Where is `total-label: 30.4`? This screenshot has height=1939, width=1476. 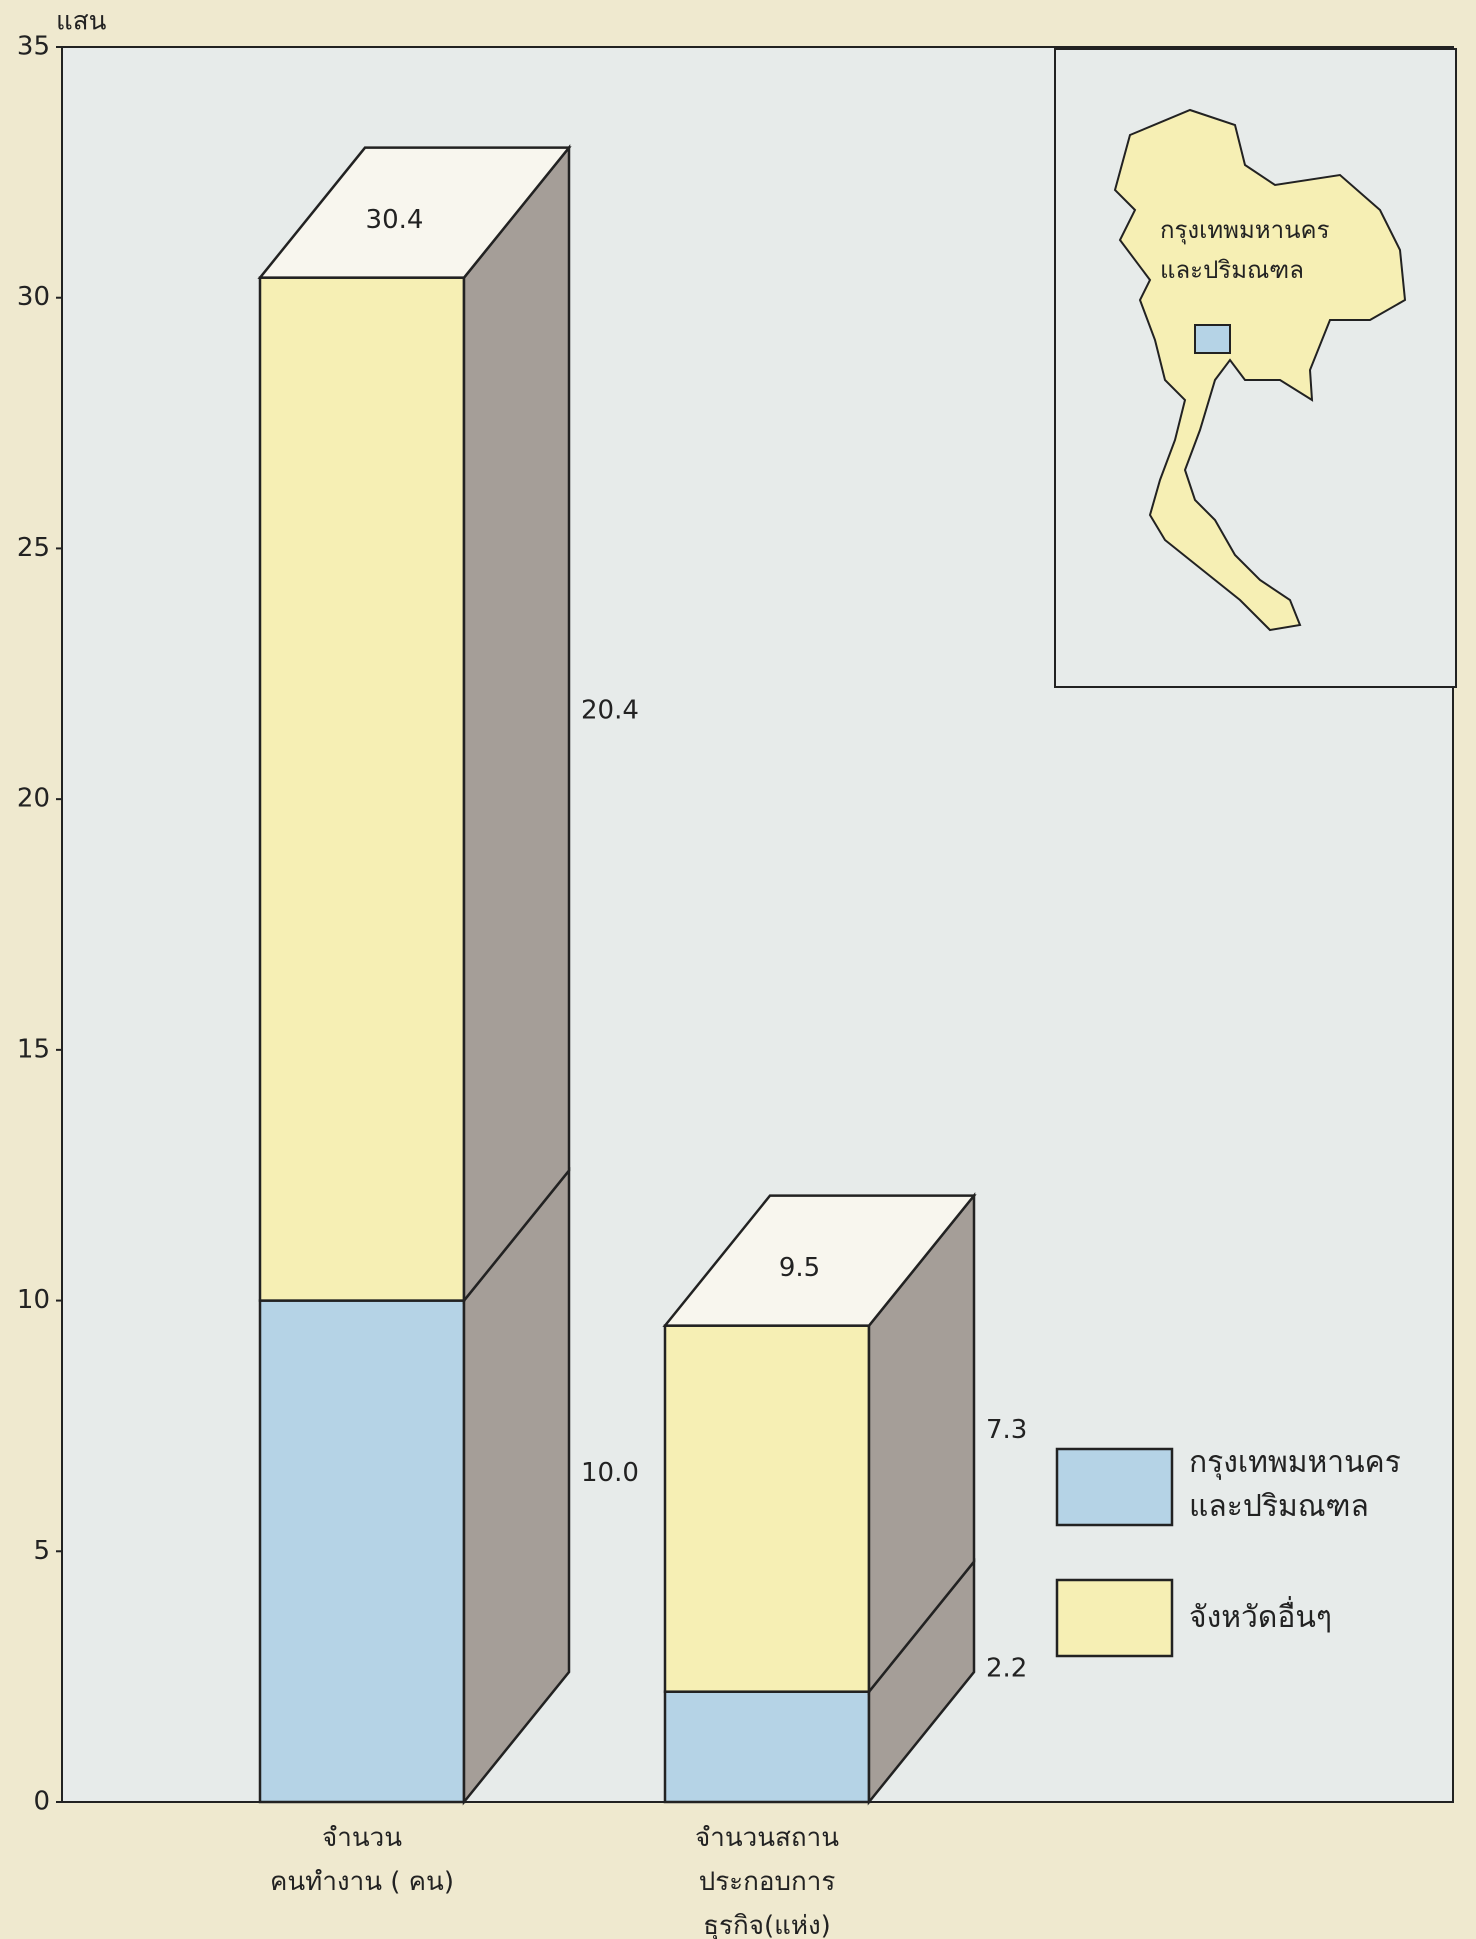 total-label: 30.4 is located at coordinates (395, 220).